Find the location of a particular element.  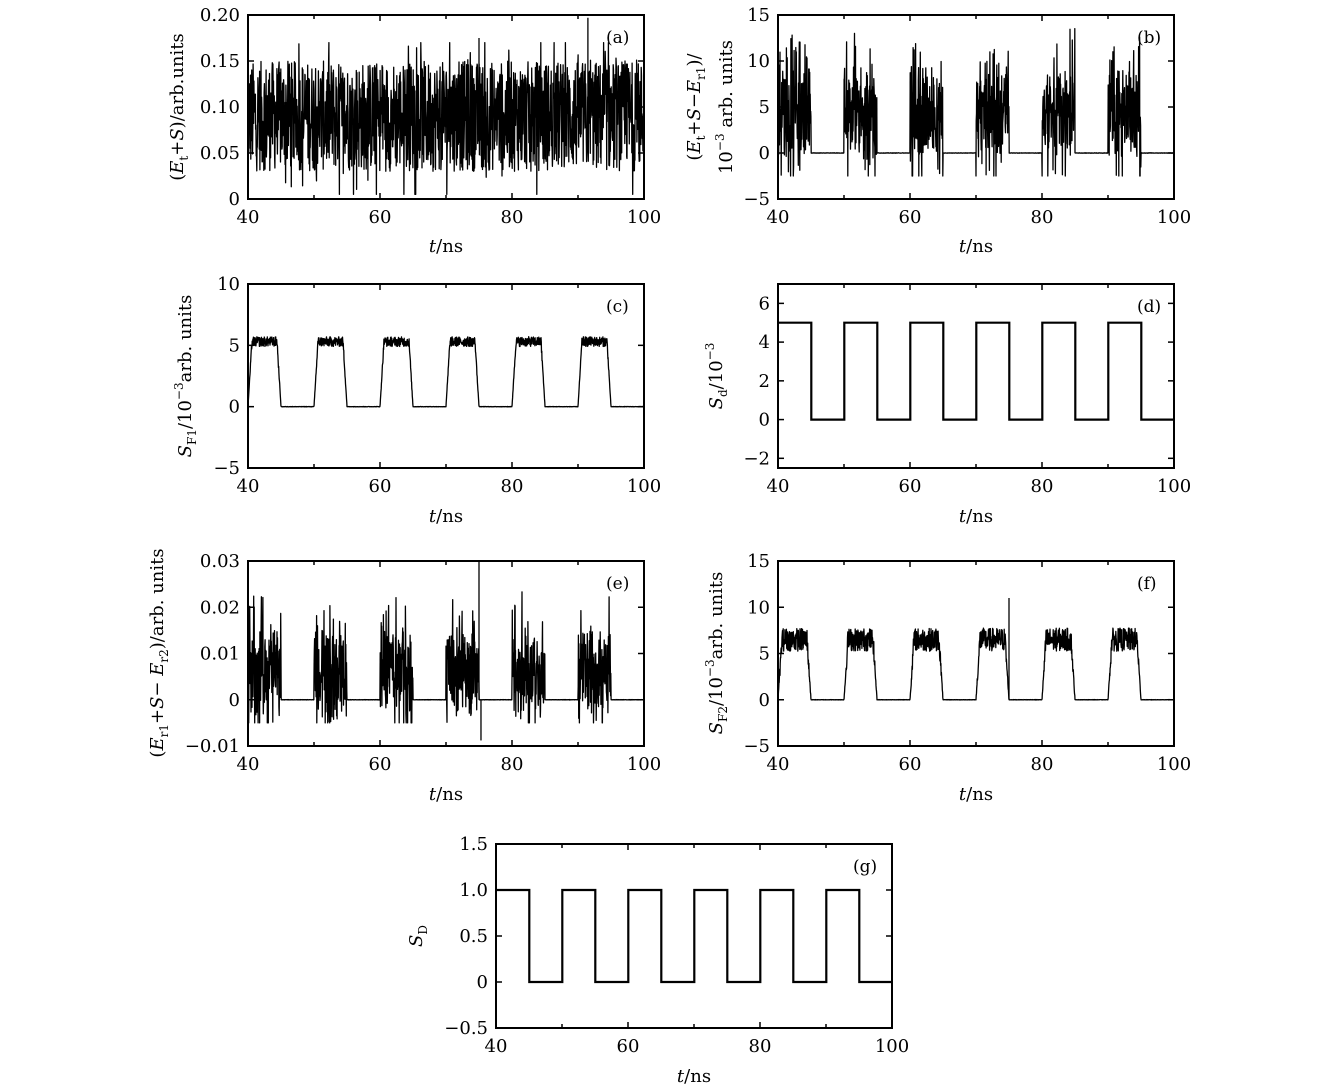

y-tick-label-c-2: 5 is located at coordinates (234, 345).